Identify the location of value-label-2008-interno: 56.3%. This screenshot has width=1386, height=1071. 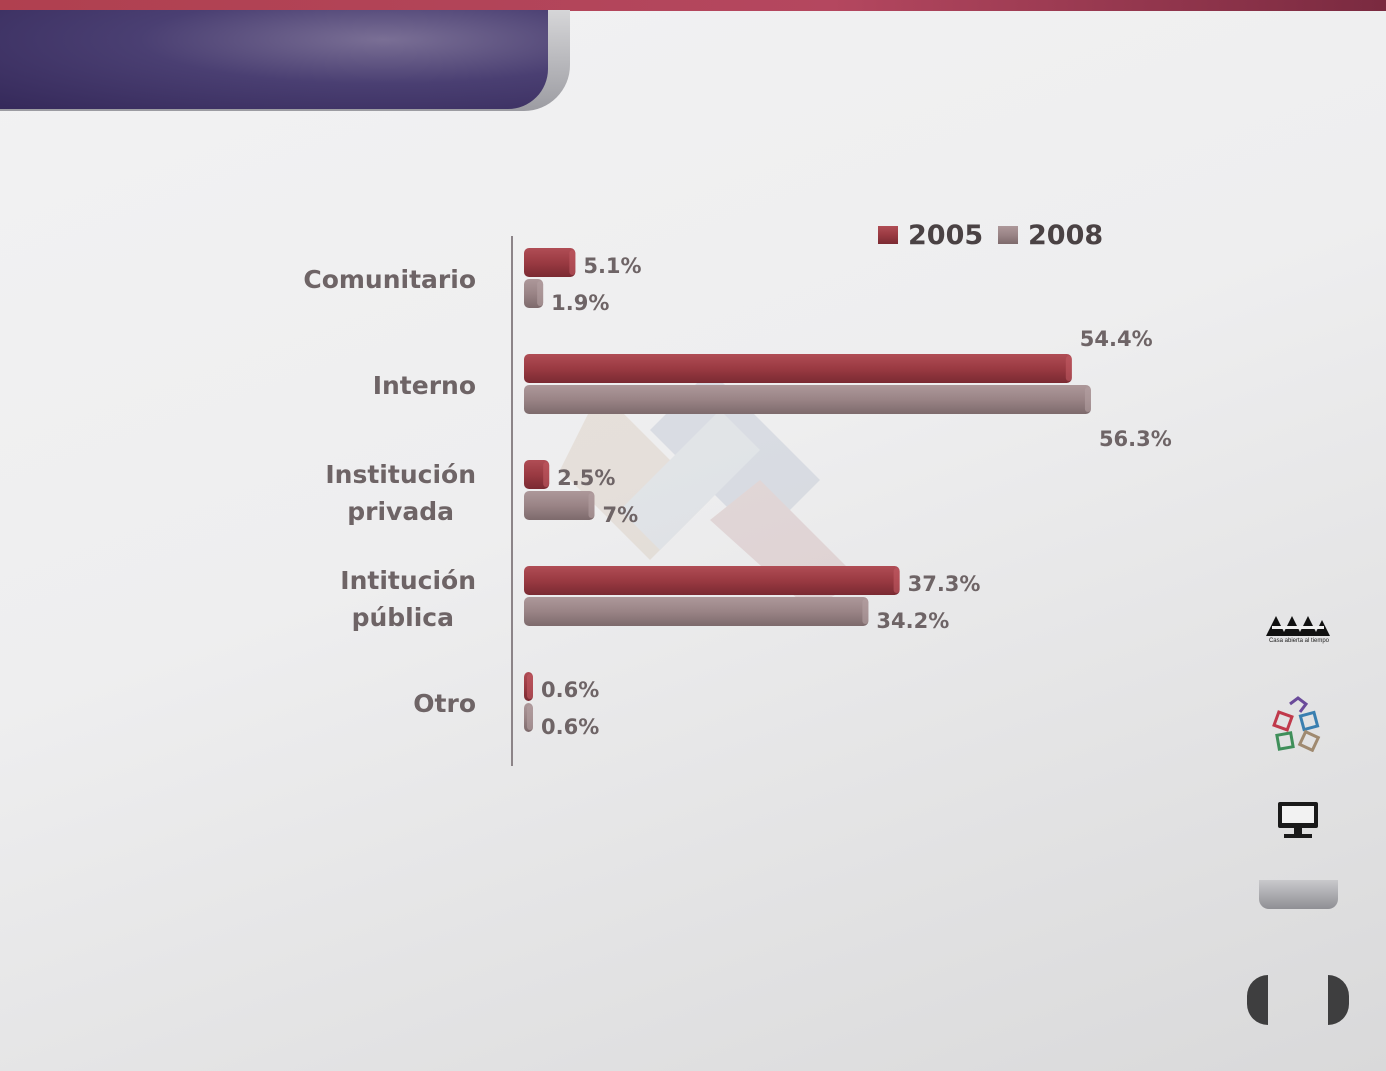
(1135, 439).